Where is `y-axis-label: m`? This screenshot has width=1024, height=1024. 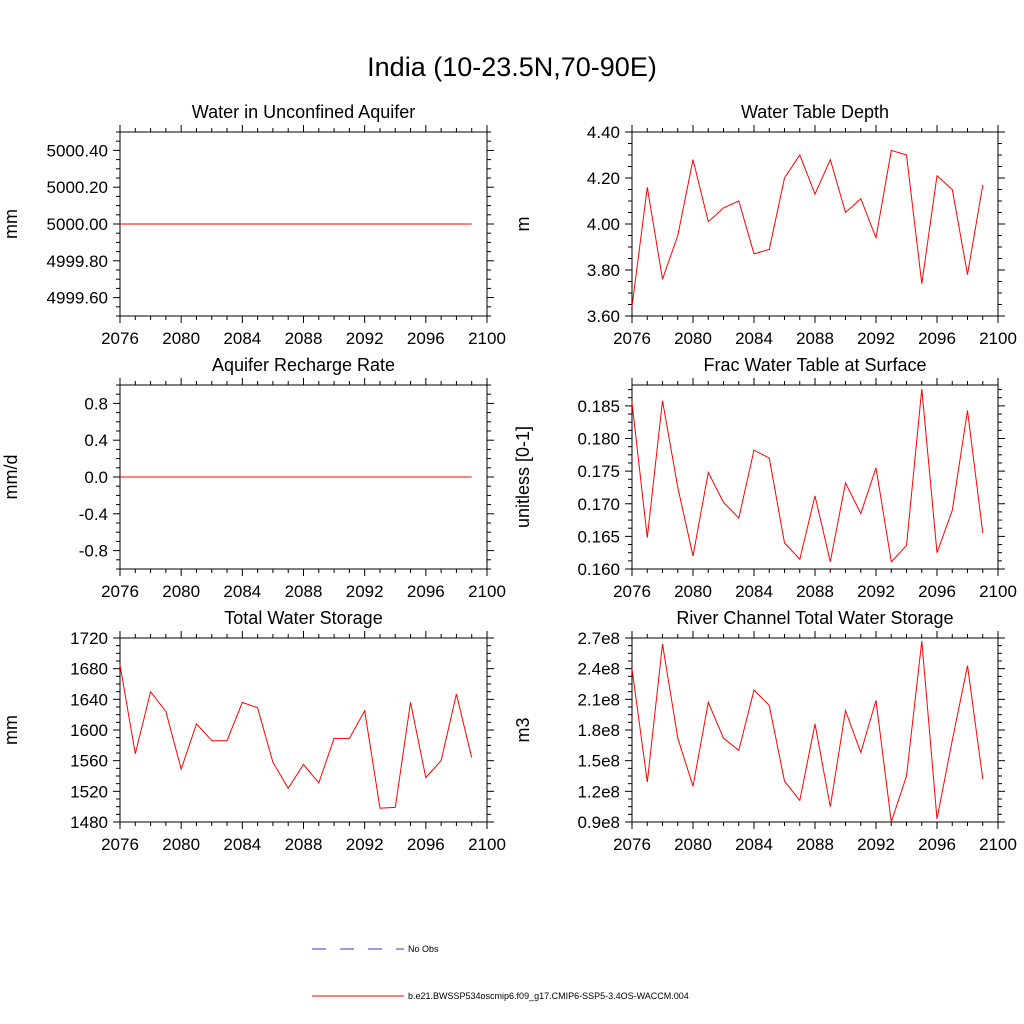
y-axis-label: m is located at coordinates (523, 224).